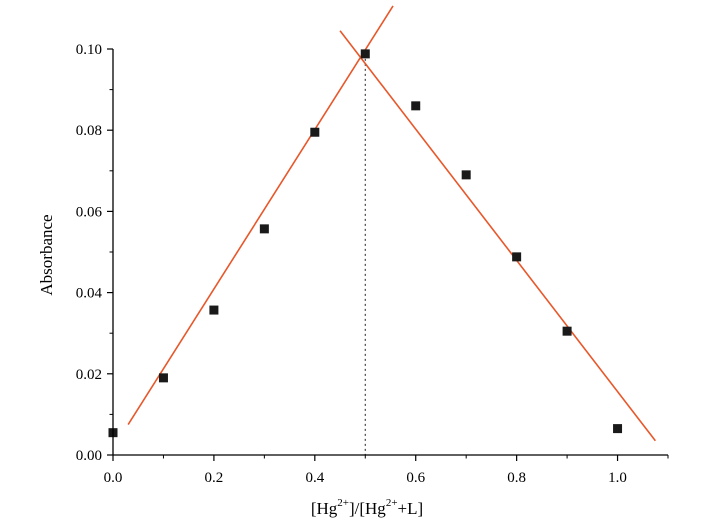 The image size is (724, 524). What do you see at coordinates (89, 294) in the screenshot?
I see `y-tick-label: 0.04` at bounding box center [89, 294].